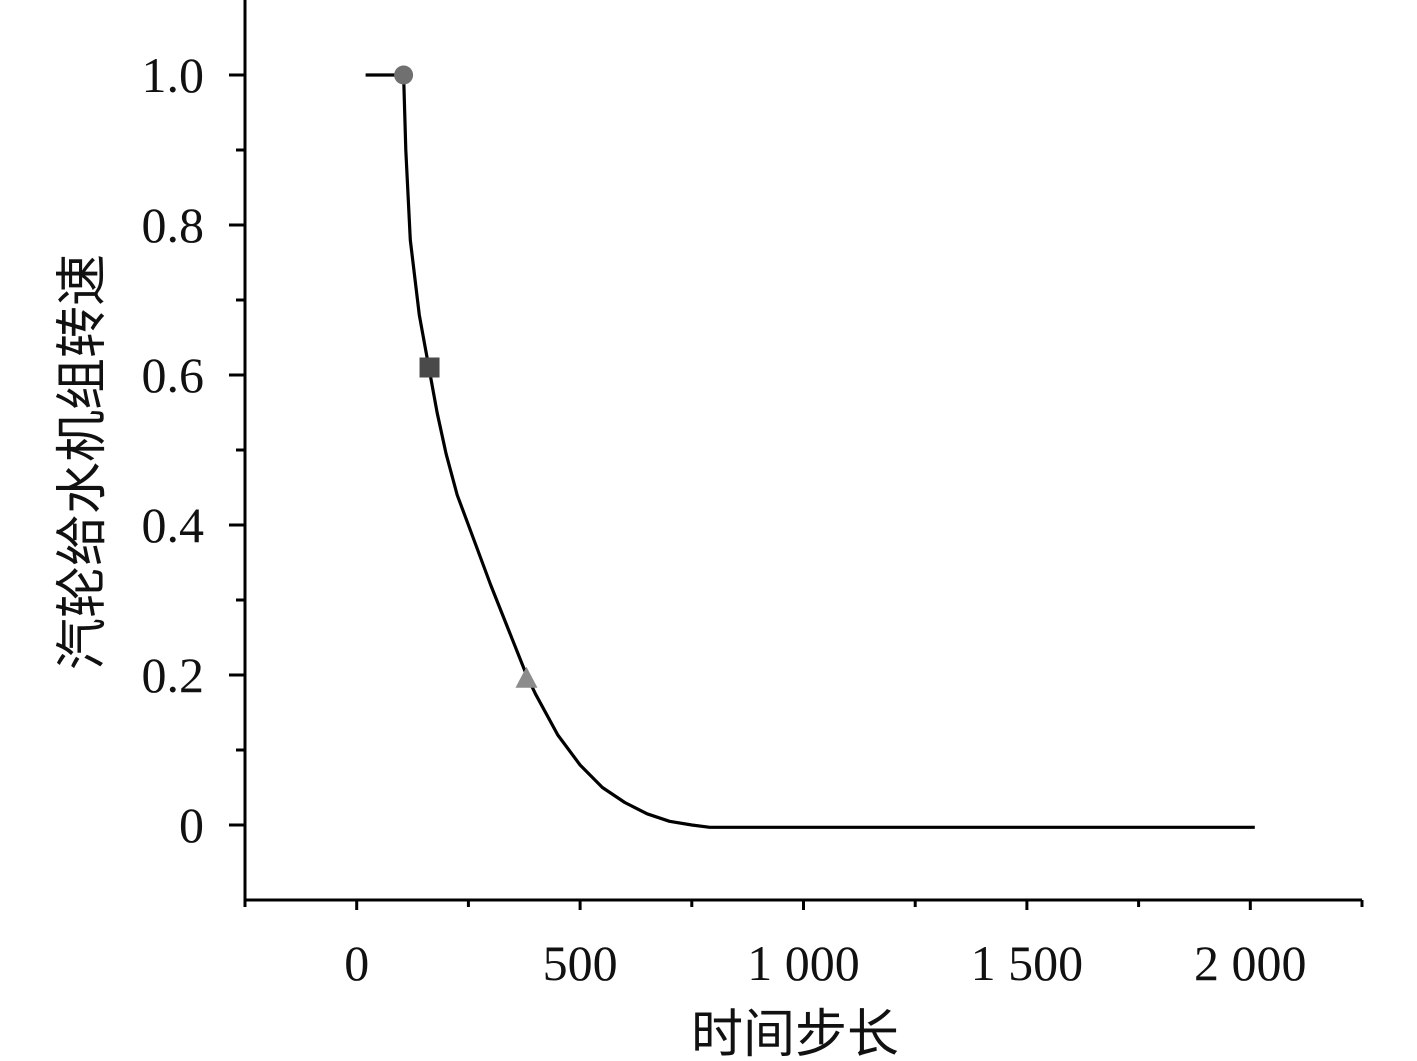 This screenshot has height=1061, width=1417. What do you see at coordinates (1250, 963) in the screenshot?
I see `x-tick-label: 2 000` at bounding box center [1250, 963].